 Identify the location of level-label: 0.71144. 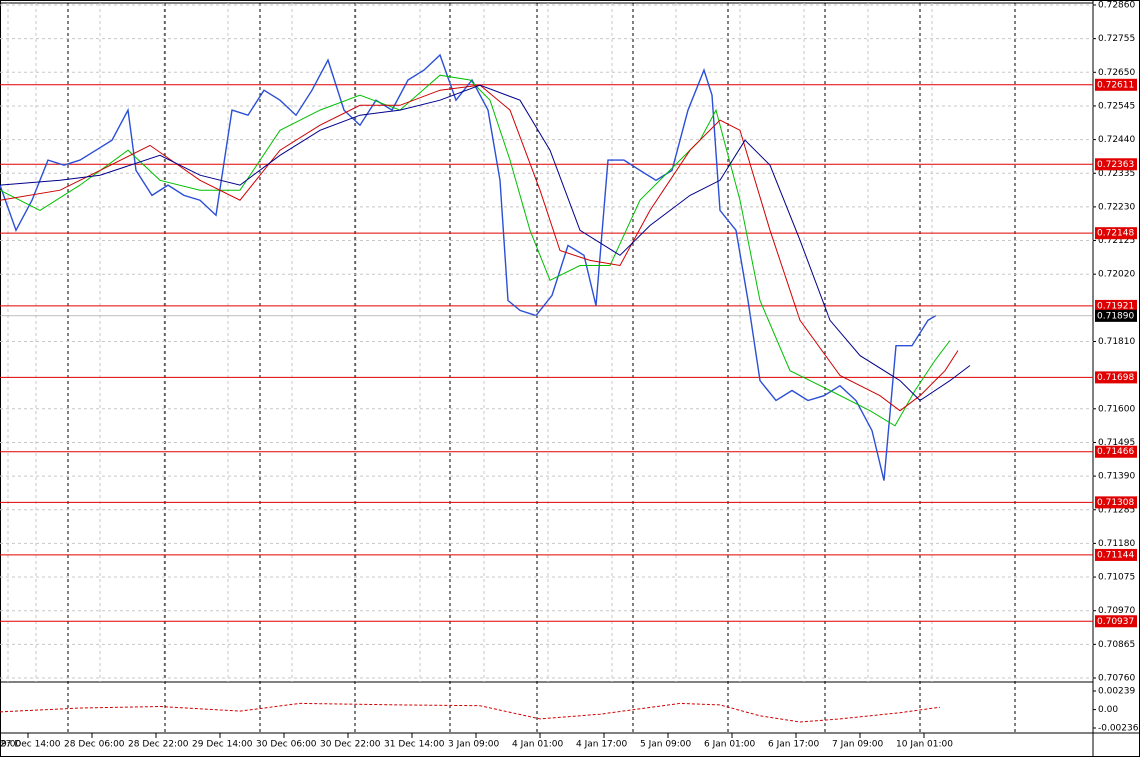
(1115, 555).